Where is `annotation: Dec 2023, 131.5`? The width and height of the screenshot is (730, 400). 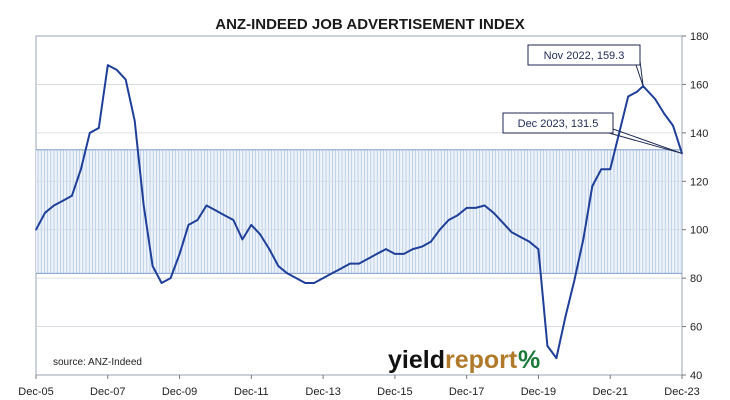 annotation: Dec 2023, 131.5 is located at coordinates (592, 133).